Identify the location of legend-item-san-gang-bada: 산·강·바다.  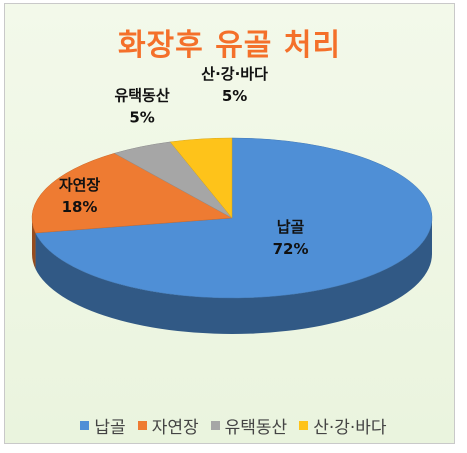
(343, 425).